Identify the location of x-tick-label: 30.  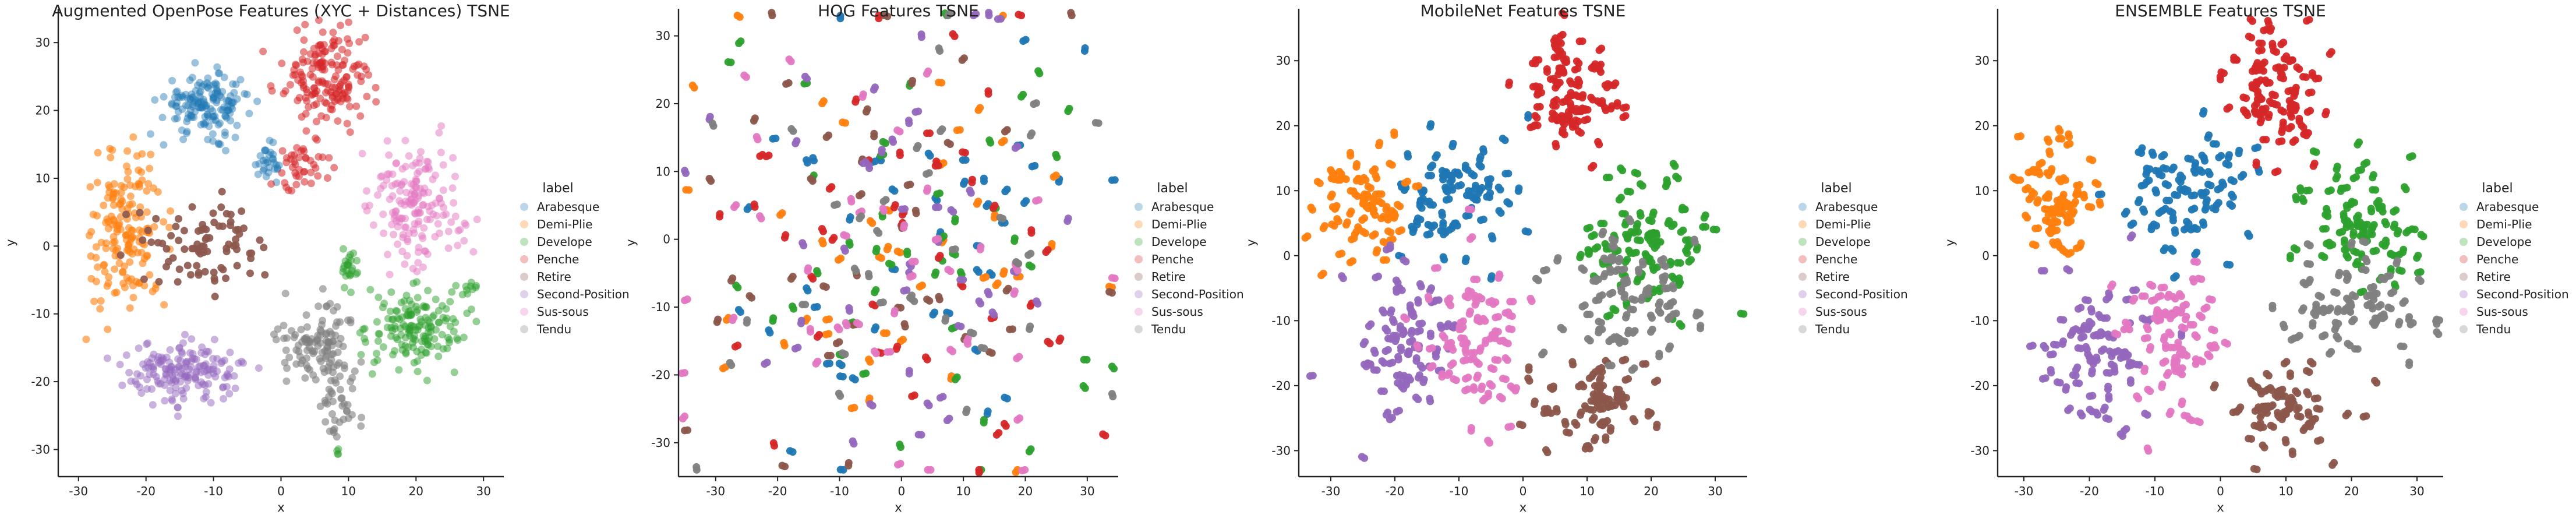
(1087, 491).